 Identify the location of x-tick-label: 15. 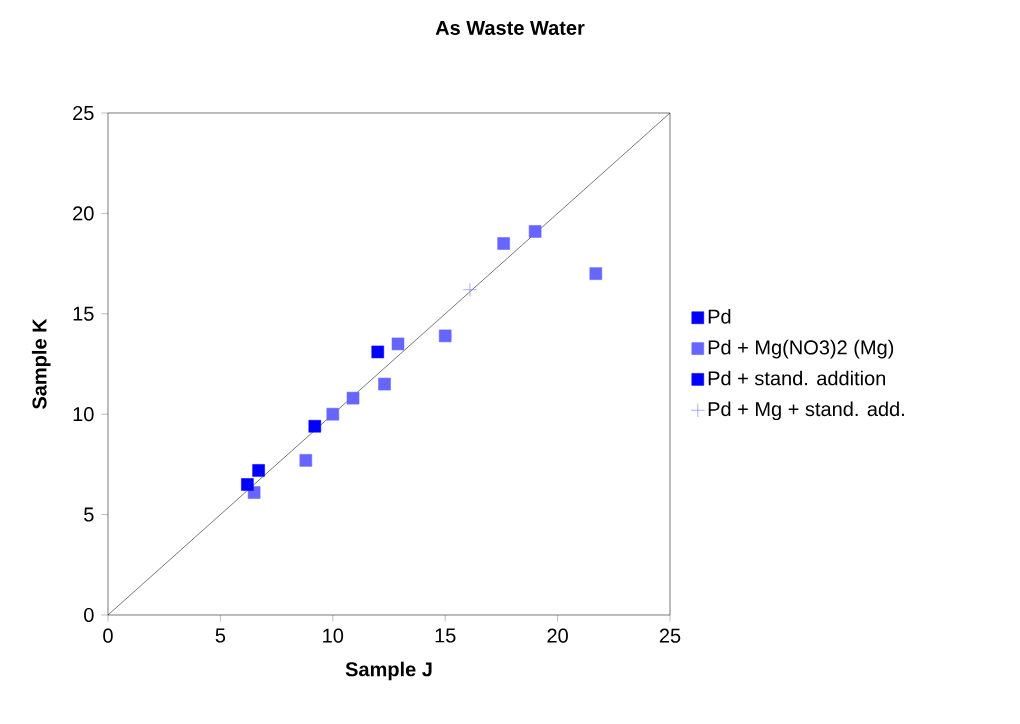
(445, 635).